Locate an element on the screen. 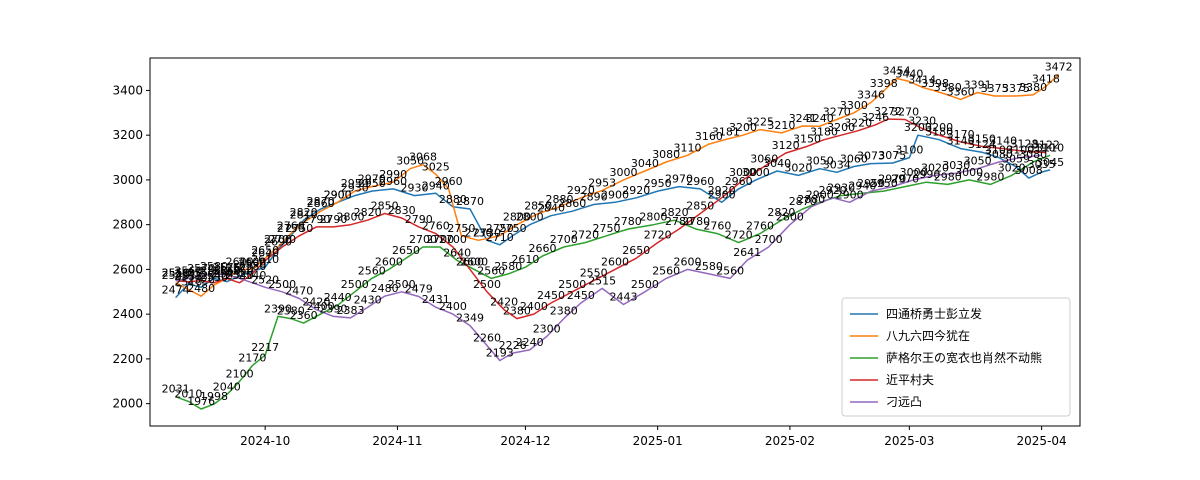 The image size is (1200, 480). legend-entry-label: 八九六四今犹在 is located at coordinates (928, 335).